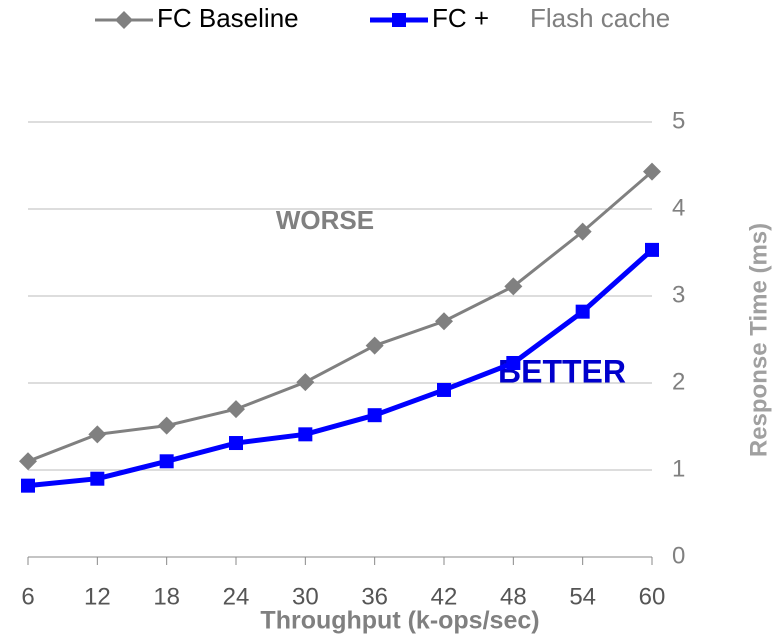  Describe the element at coordinates (97, 596) in the screenshot. I see `x-tick-label: 12` at that location.